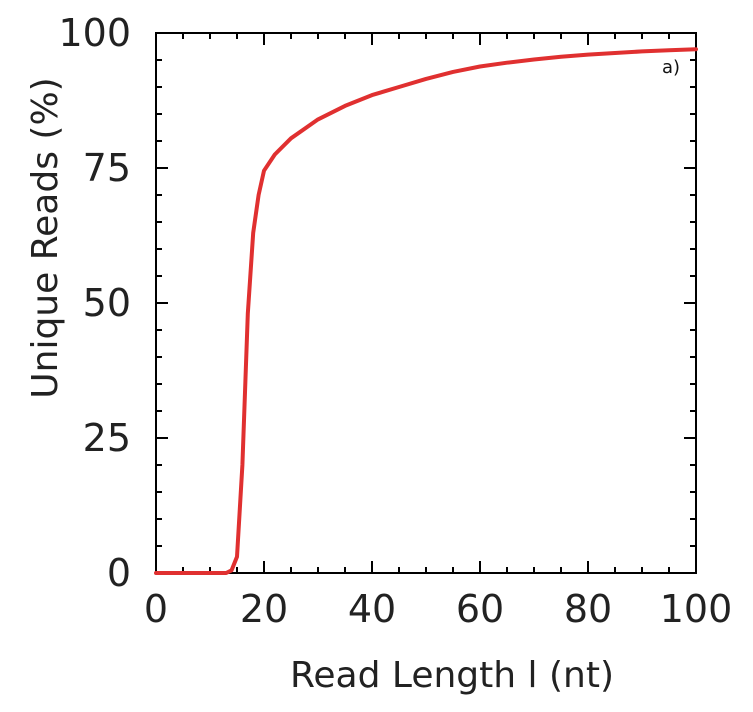  What do you see at coordinates (156, 609) in the screenshot?
I see `x-tick-label: 0` at bounding box center [156, 609].